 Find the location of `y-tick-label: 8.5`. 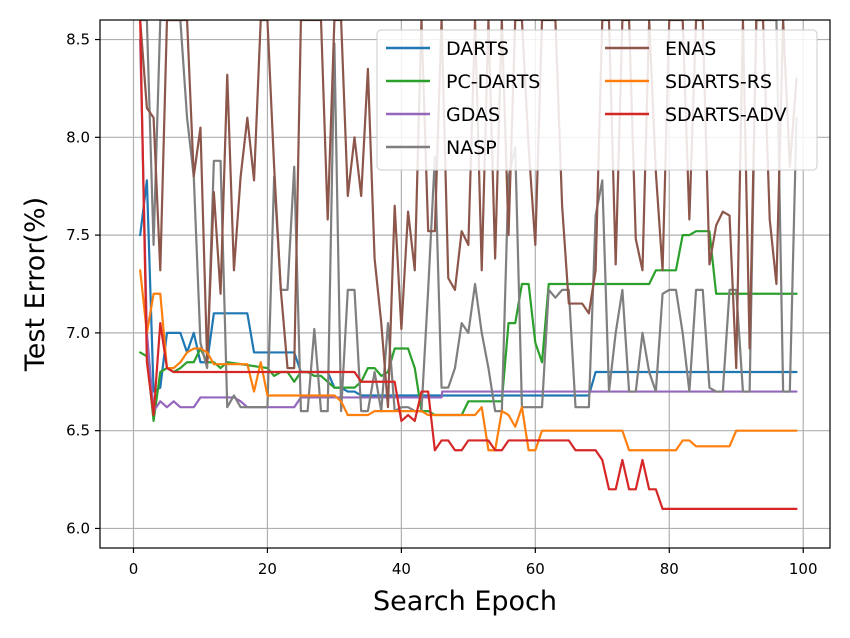

y-tick-label: 8.5 is located at coordinates (78, 40).